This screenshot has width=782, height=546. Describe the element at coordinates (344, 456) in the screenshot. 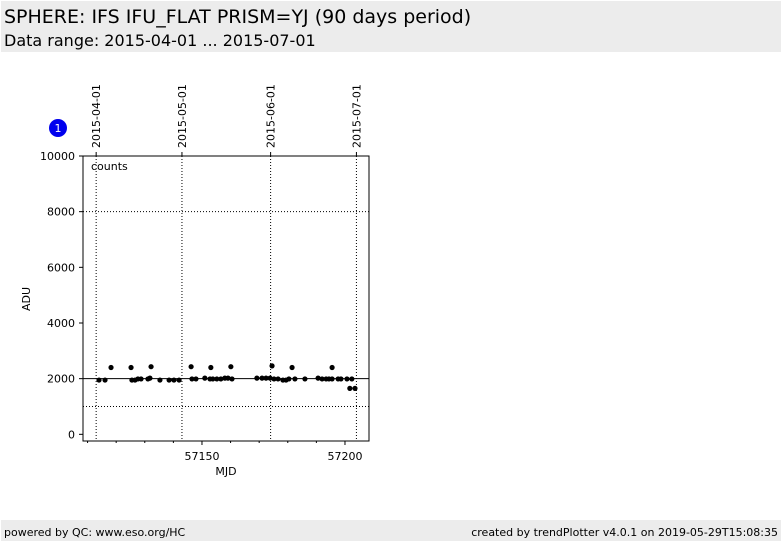

I see `x-tick-label: 57200` at that location.